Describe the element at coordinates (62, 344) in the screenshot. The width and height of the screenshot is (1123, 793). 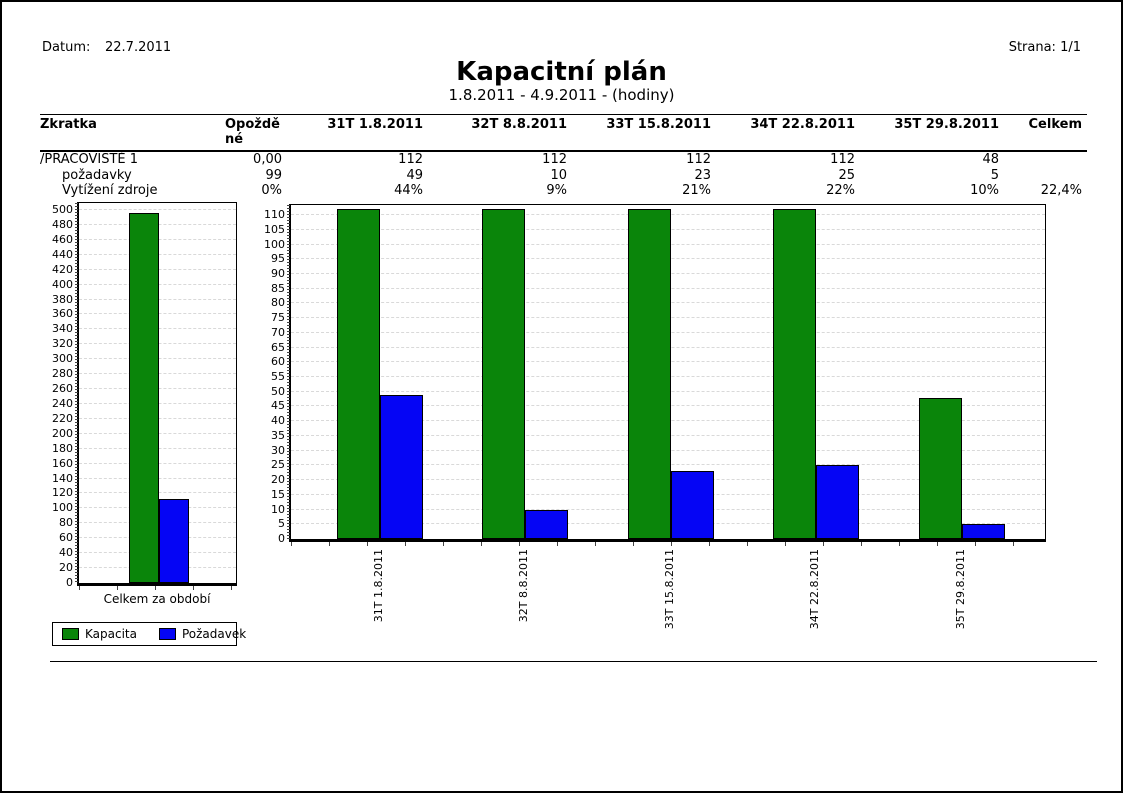
I see `y-tick-label: 320` at that location.